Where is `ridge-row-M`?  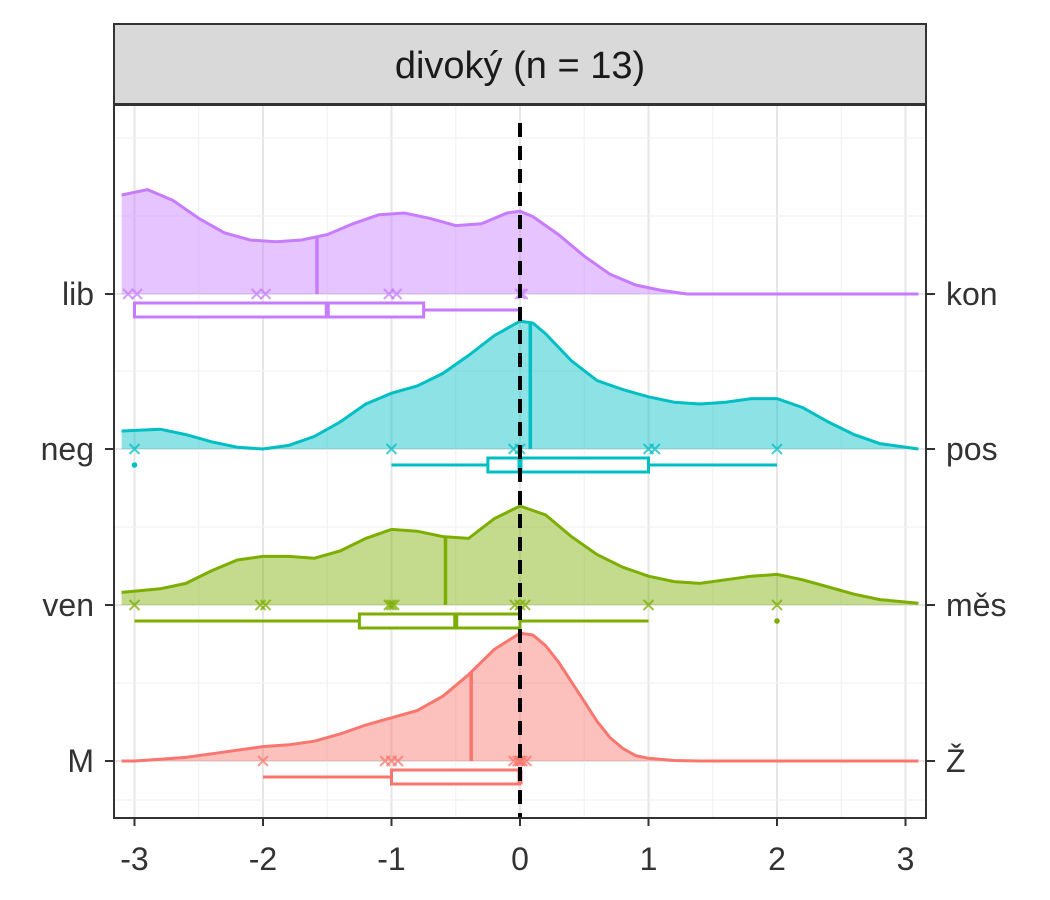 ridge-row-M is located at coordinates (520, 708).